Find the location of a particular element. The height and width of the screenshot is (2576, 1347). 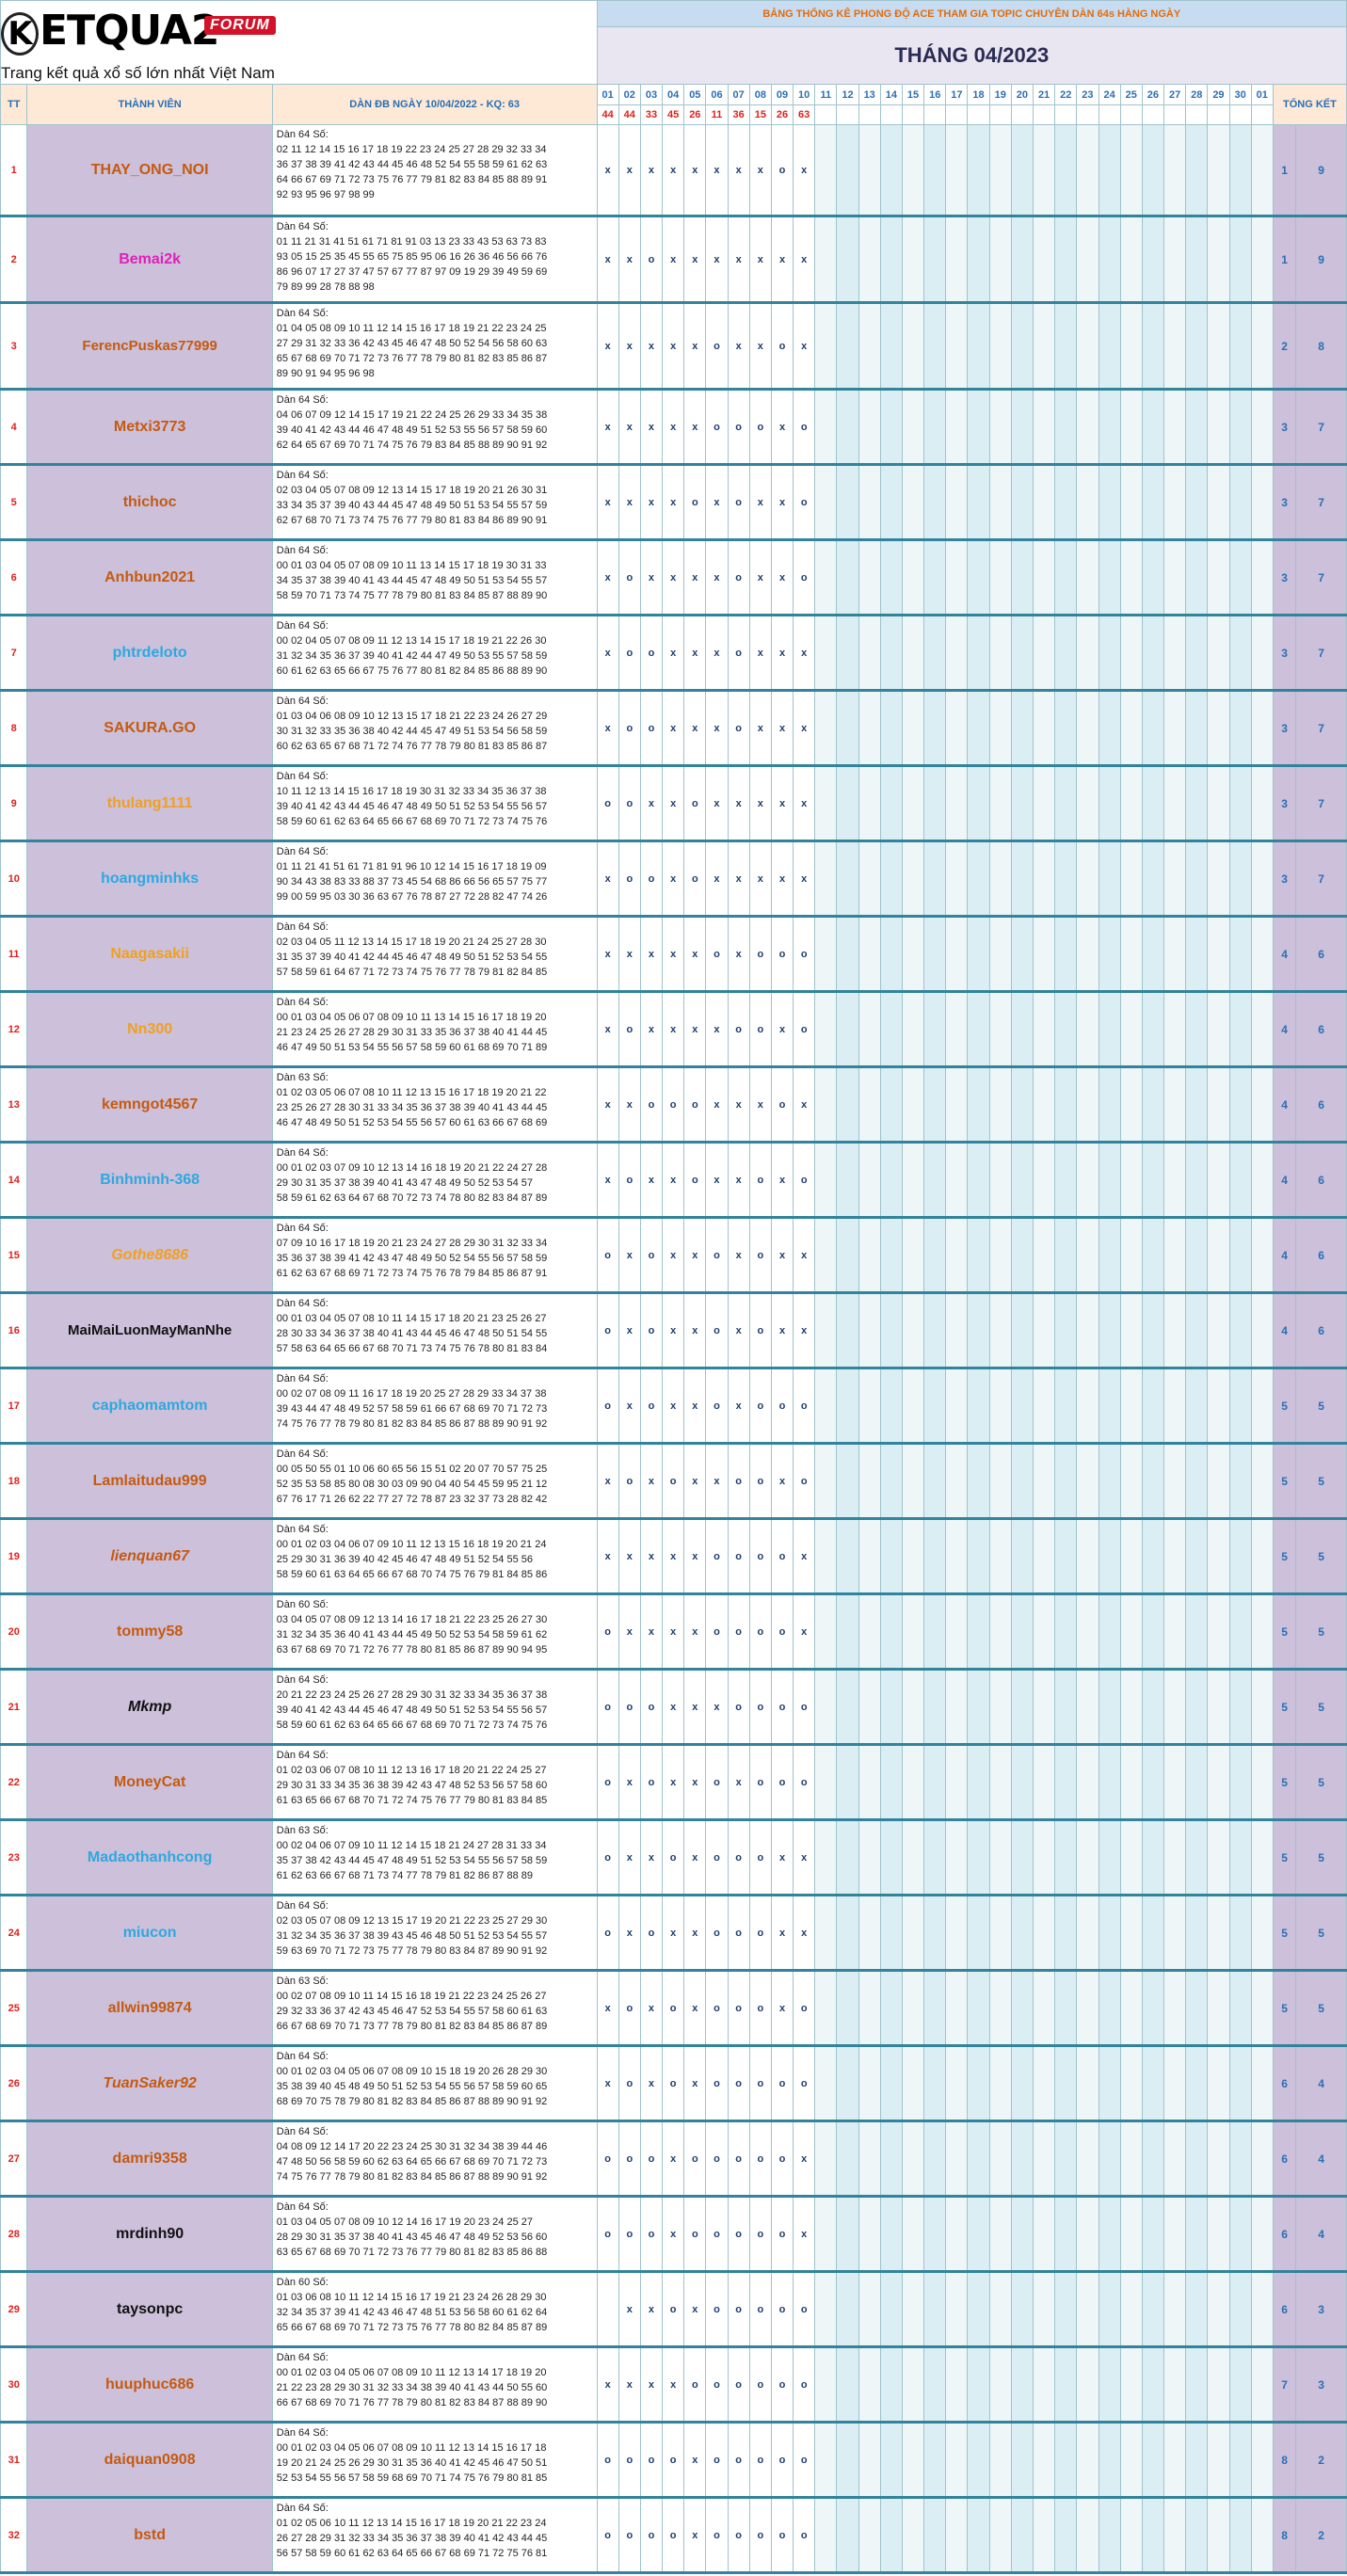

member-name: Madaothanhcong is located at coordinates (149, 1857).